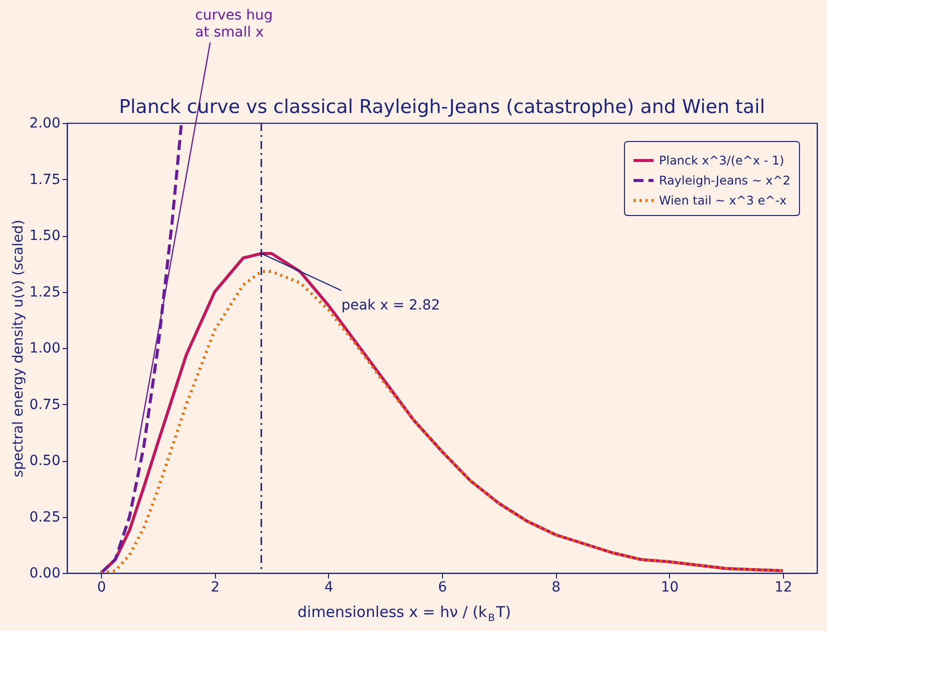  I want to click on x-tick-label: 6, so click(443, 588).